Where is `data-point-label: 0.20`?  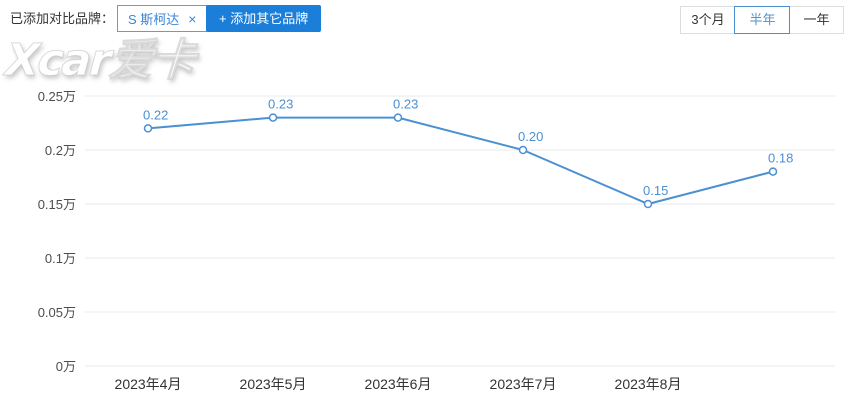
data-point-label: 0.20 is located at coordinates (530, 136).